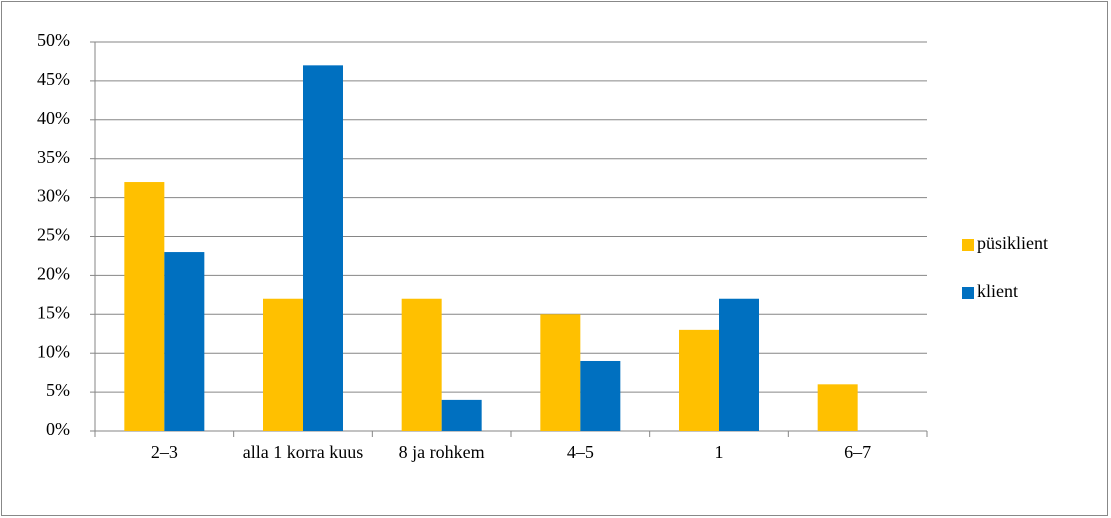  I want to click on x-tick-label: alla 1 korra kuus, so click(303, 452).